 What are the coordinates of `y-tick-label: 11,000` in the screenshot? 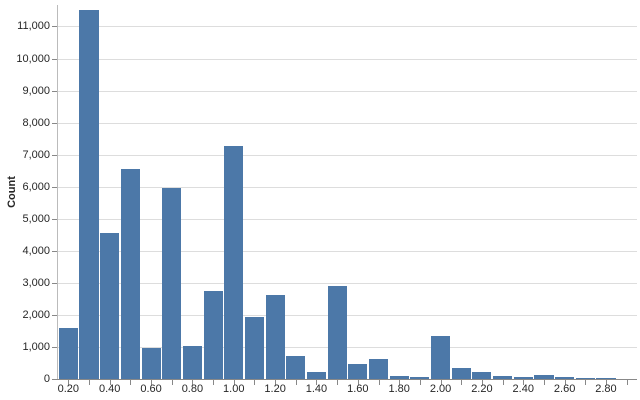 It's located at (33, 26).